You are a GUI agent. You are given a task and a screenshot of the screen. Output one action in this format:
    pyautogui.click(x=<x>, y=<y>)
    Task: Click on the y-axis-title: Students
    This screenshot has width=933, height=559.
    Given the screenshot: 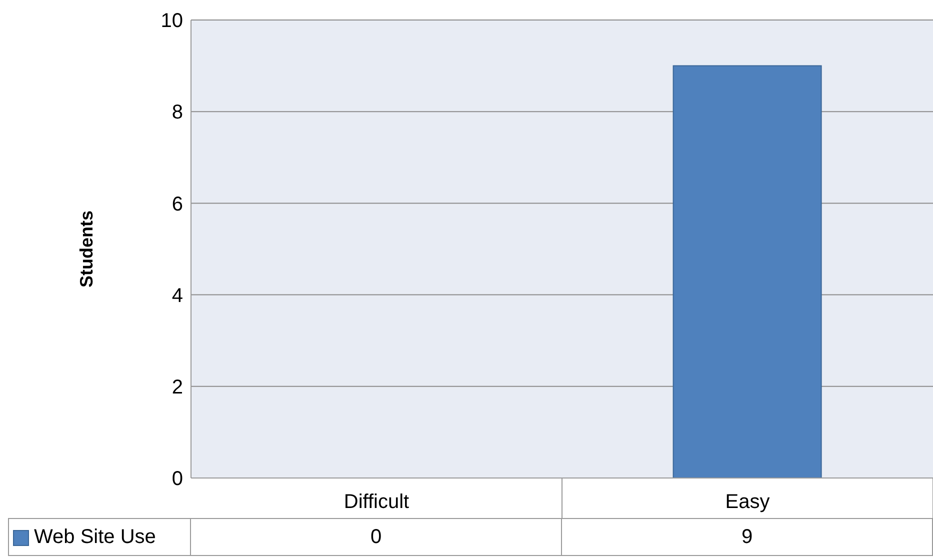 What is the action you would take?
    pyautogui.click(x=86, y=249)
    